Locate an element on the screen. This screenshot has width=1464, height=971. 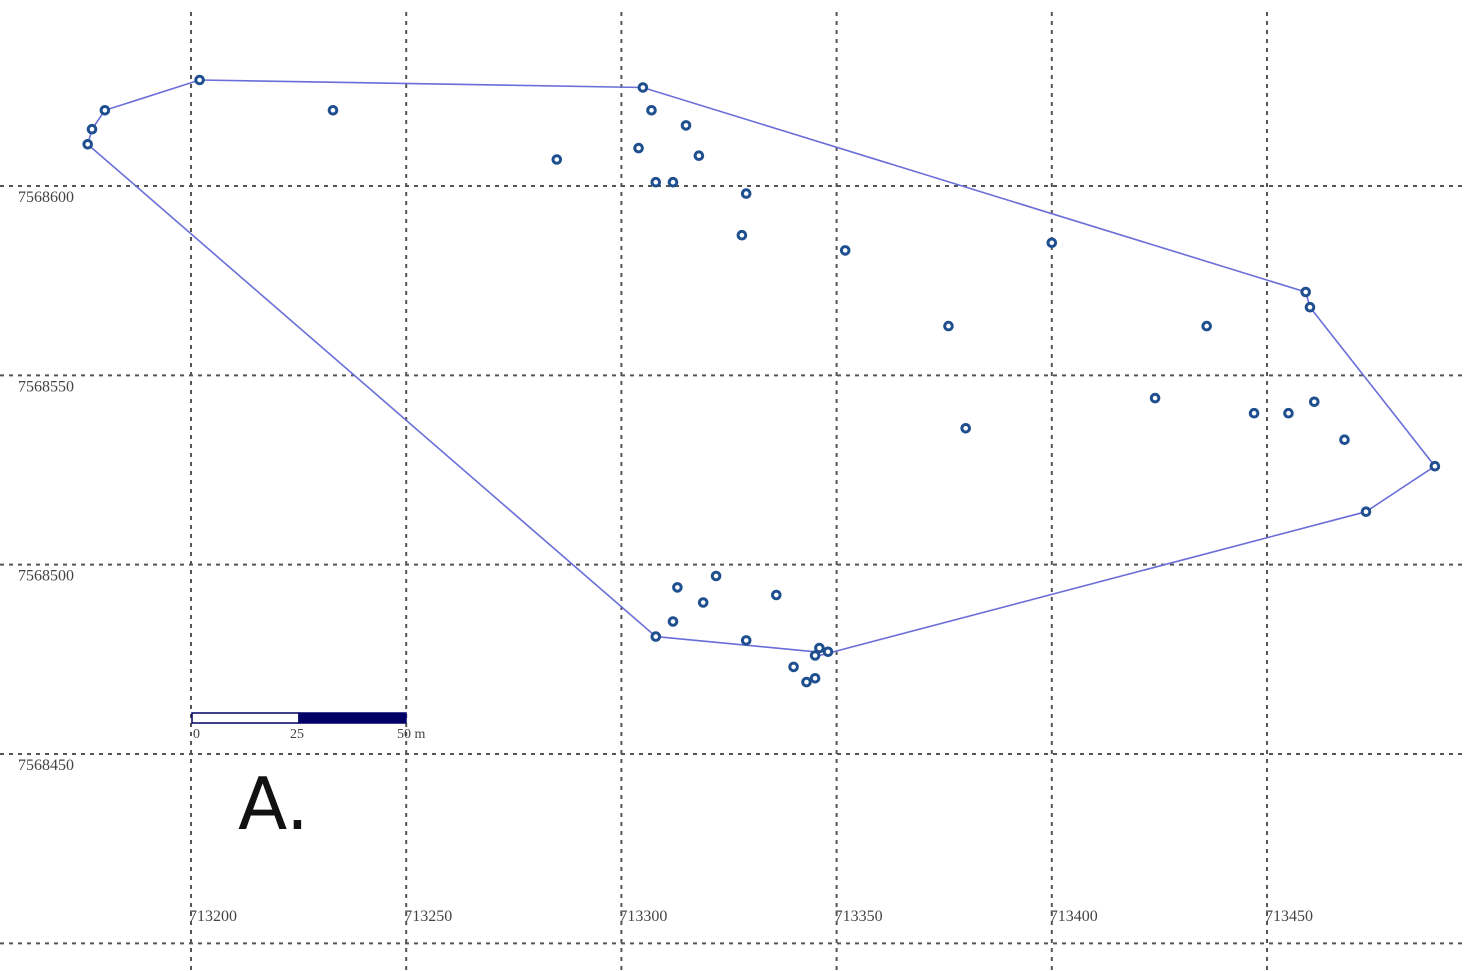
x-tick-label: 713200 is located at coordinates (213, 916).